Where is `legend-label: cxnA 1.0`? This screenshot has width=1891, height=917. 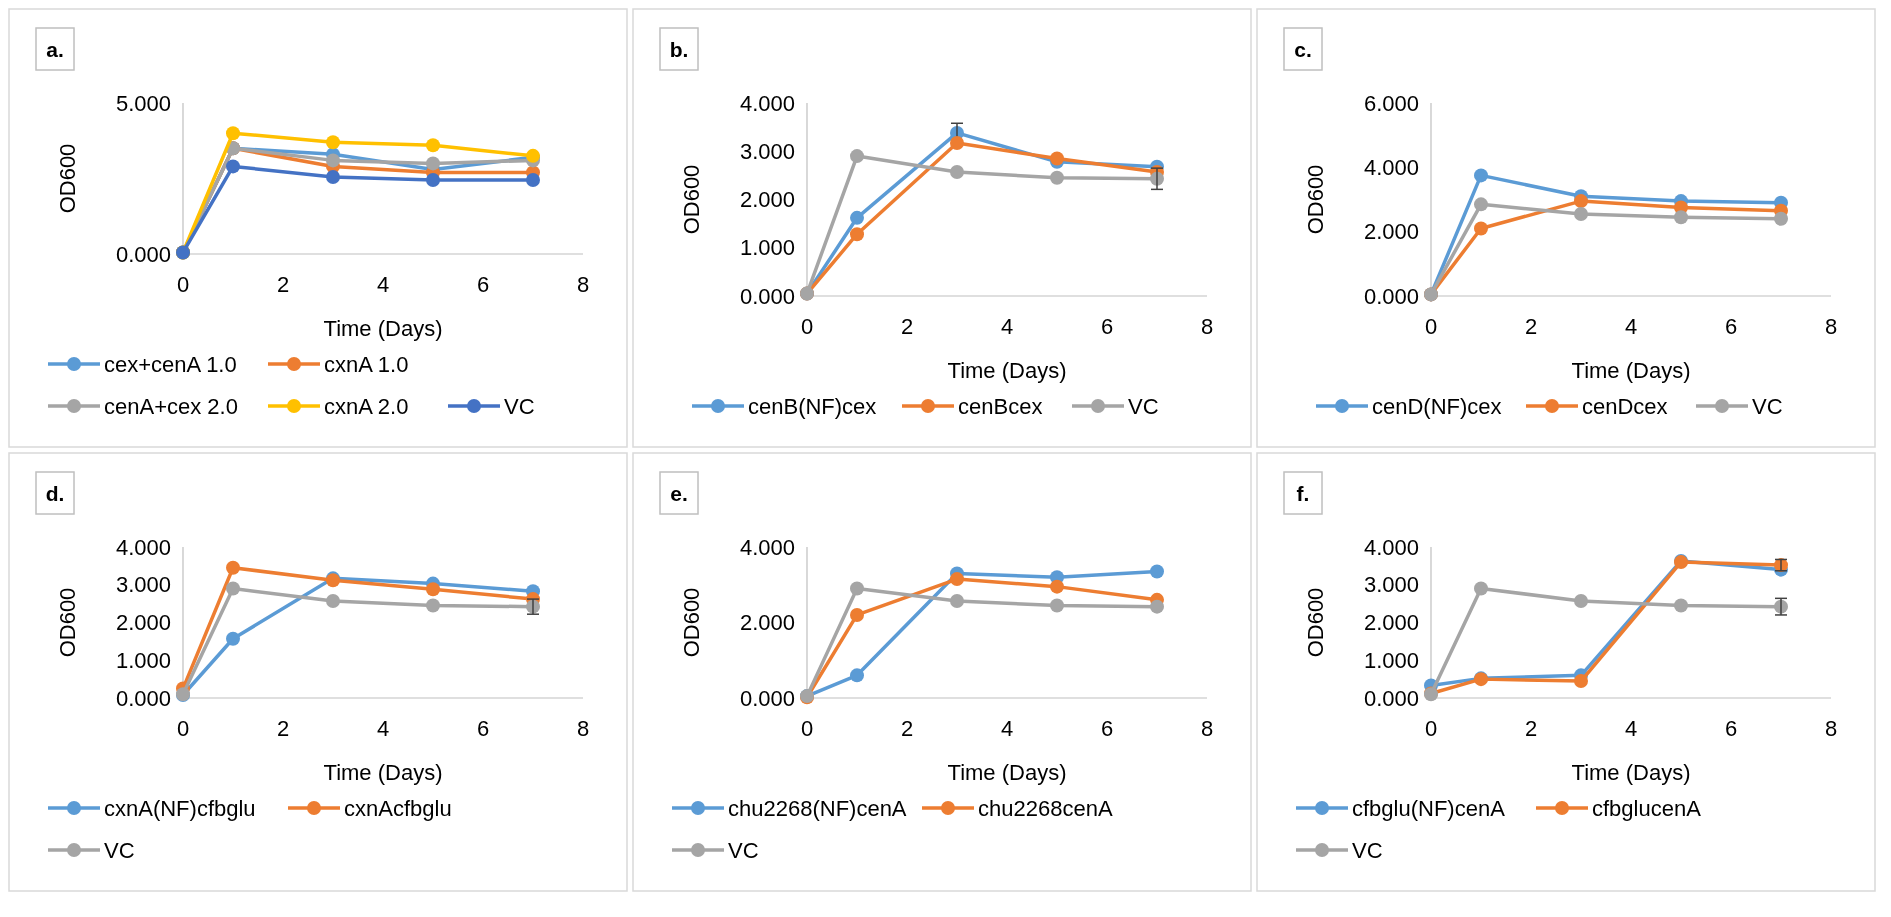
legend-label: cxnA 1.0 is located at coordinates (366, 364).